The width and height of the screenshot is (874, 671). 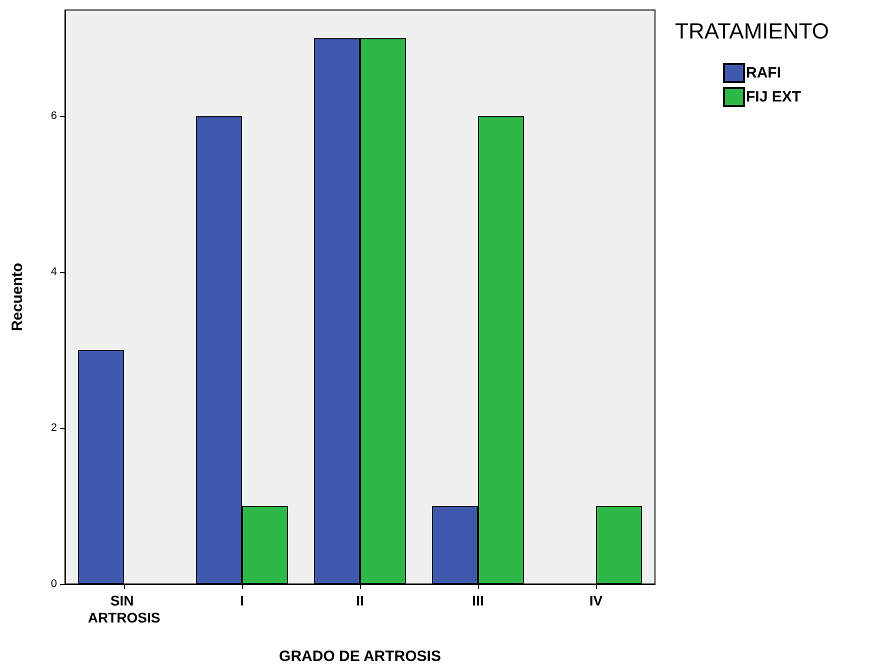 I want to click on y-tick-label: 6, so click(x=53, y=116).